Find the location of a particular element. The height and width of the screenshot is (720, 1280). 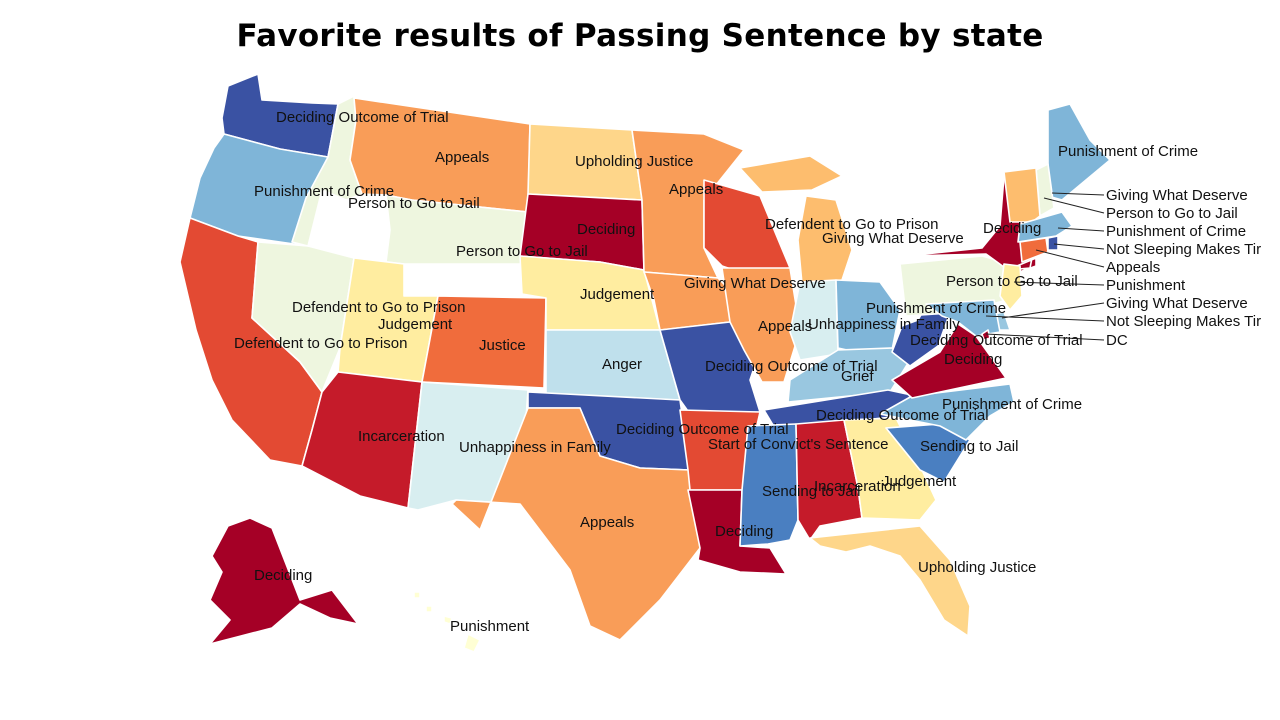

state-label-ut: Judgement is located at coordinates (415, 324).